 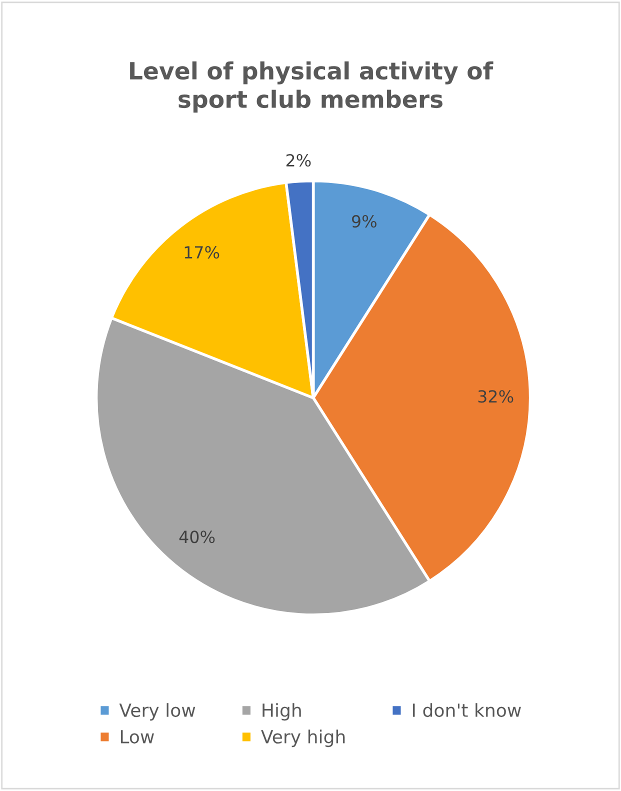 What do you see at coordinates (496, 396) in the screenshot?
I see `data-label: 32%` at bounding box center [496, 396].